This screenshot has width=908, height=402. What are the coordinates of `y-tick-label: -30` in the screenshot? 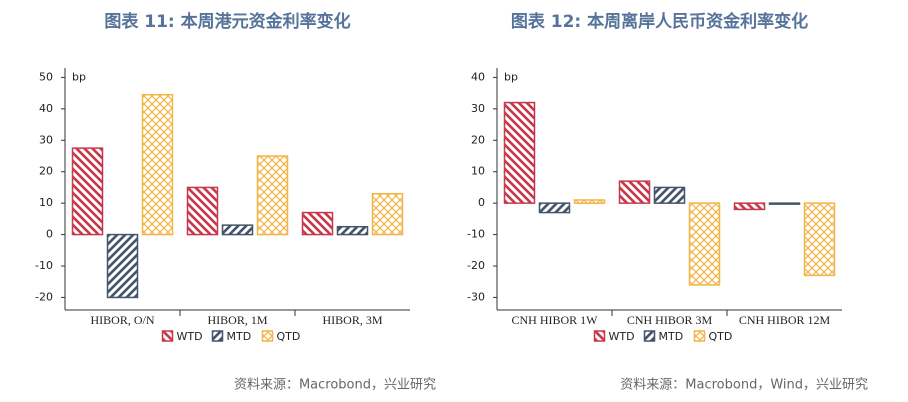 It's located at (476, 296).